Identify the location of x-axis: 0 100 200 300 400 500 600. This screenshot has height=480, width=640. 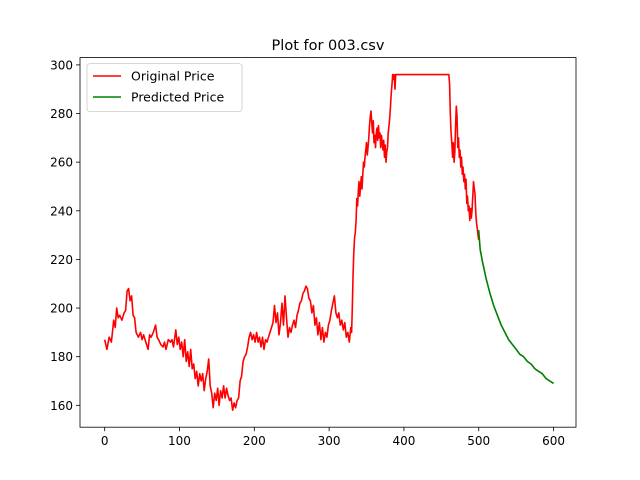
(333, 437).